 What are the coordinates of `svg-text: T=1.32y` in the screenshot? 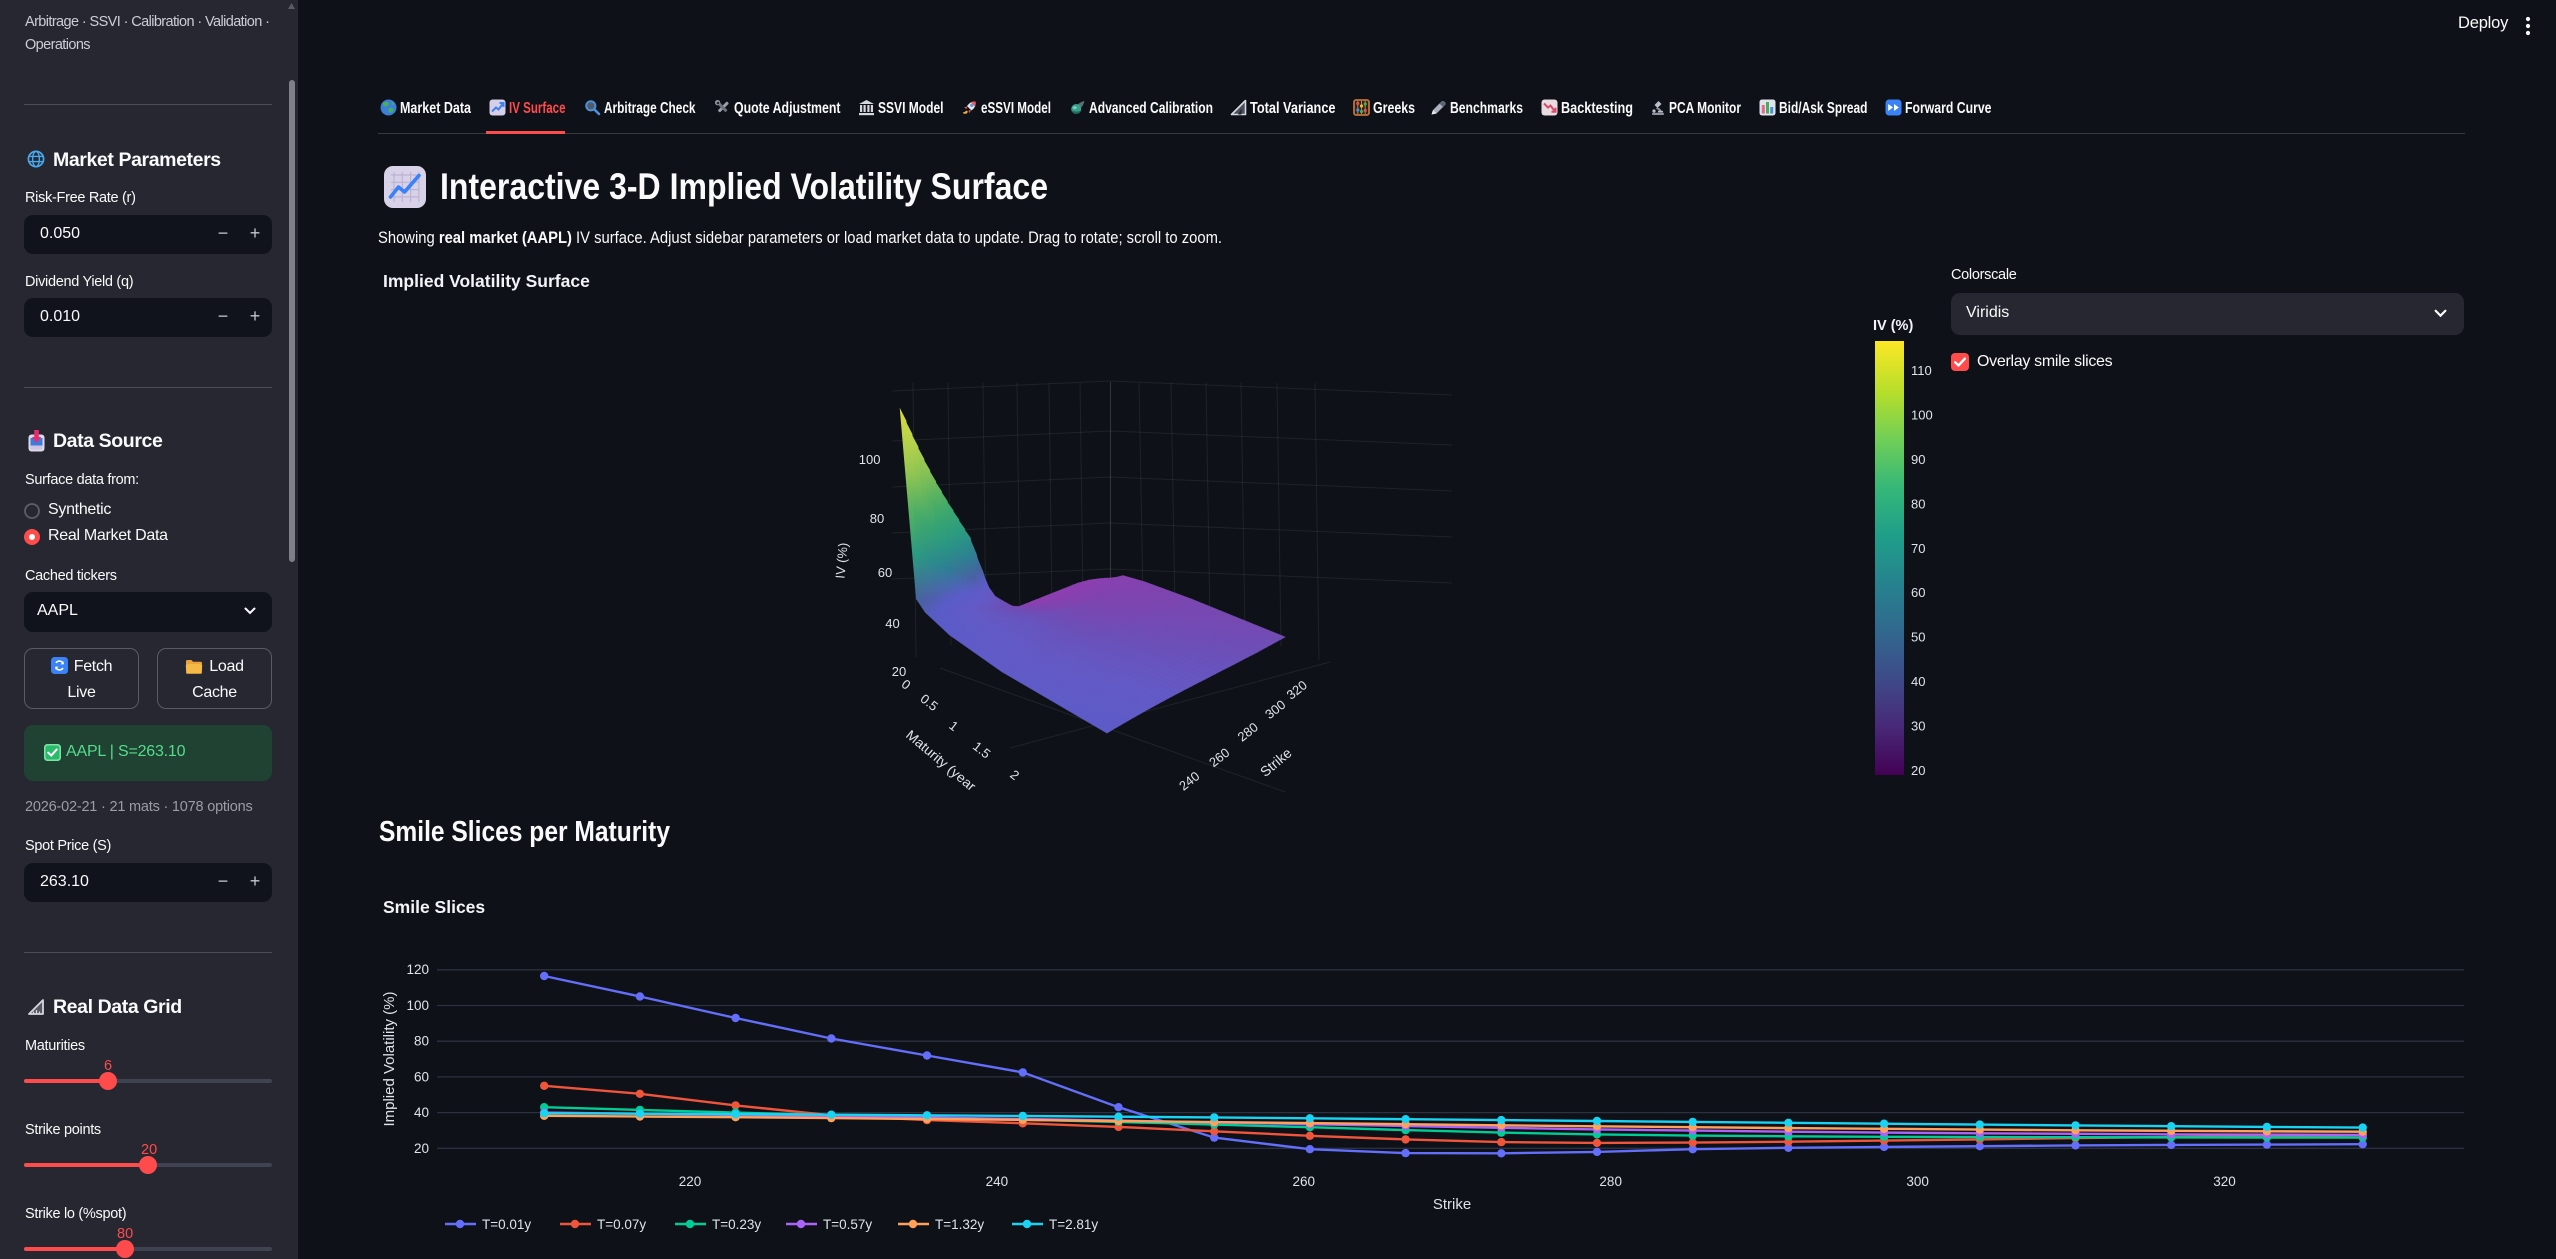 It's located at (959, 1224).